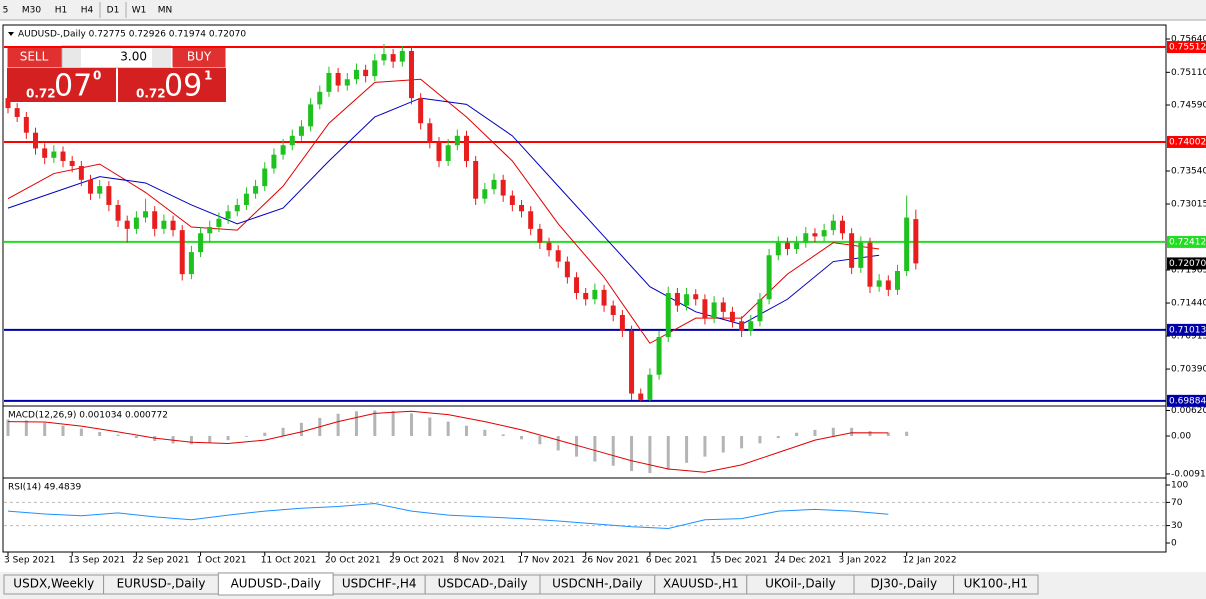 This screenshot has width=1206, height=599. I want to click on macd-tick-label: 0.00, so click(1181, 437).